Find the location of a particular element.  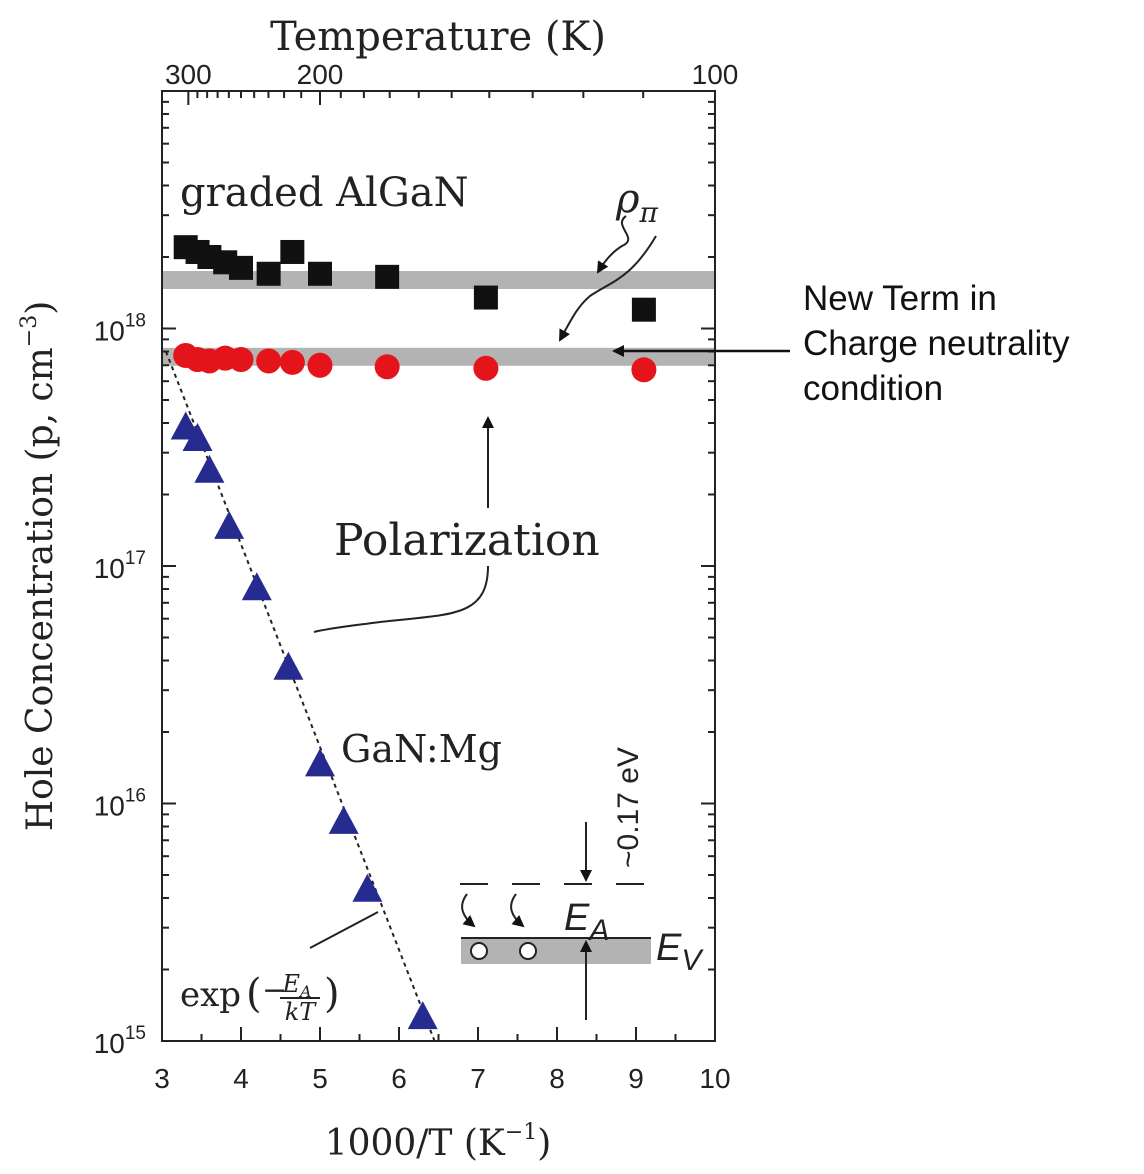

exp-fit-line is located at coordinates (300, 696).